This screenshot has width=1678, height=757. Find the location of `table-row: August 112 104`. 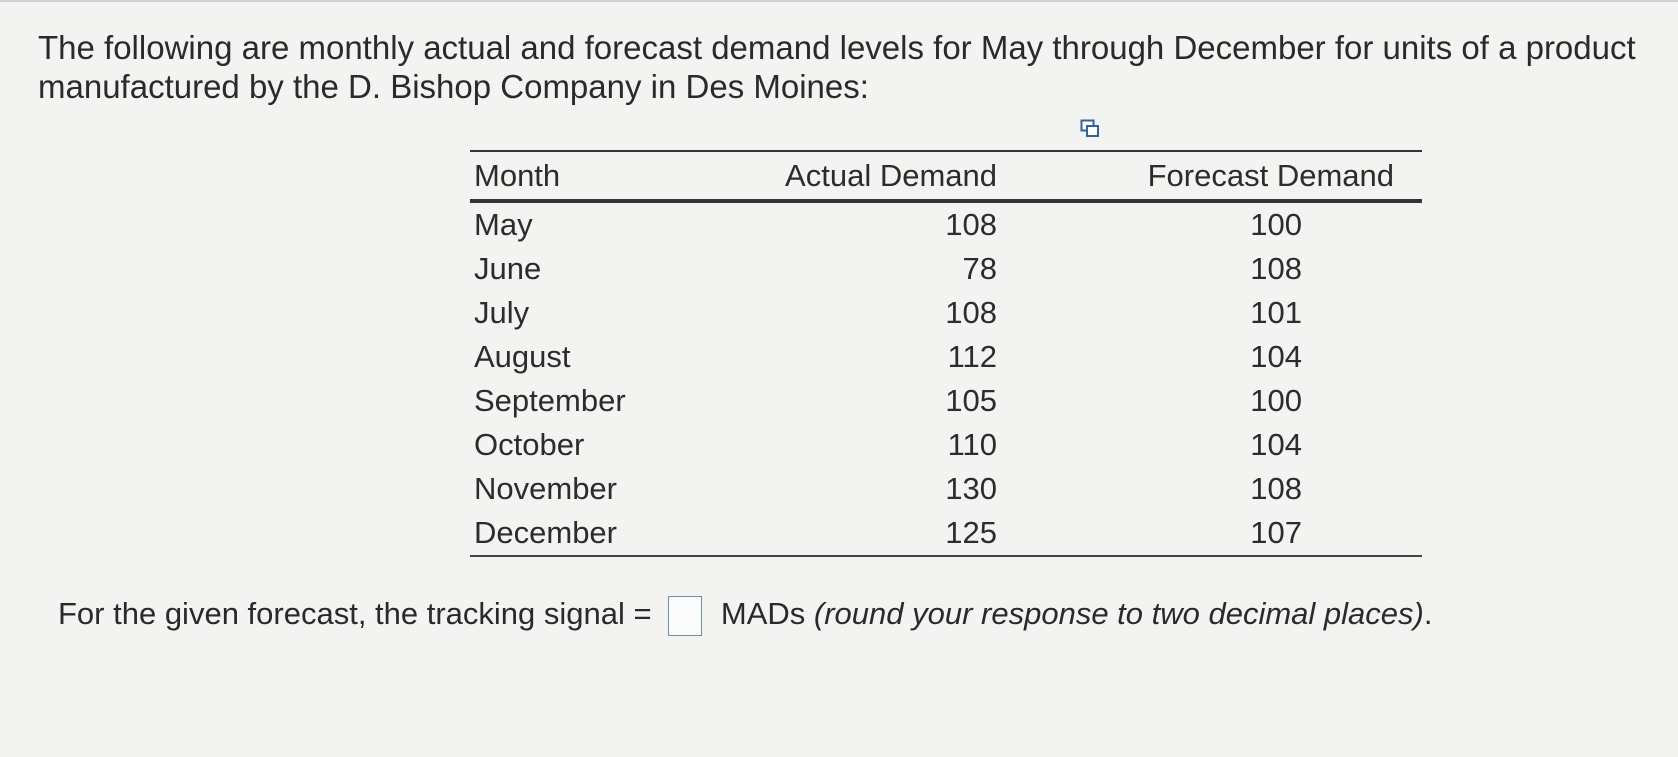

table-row: August 112 104 is located at coordinates (946, 357).